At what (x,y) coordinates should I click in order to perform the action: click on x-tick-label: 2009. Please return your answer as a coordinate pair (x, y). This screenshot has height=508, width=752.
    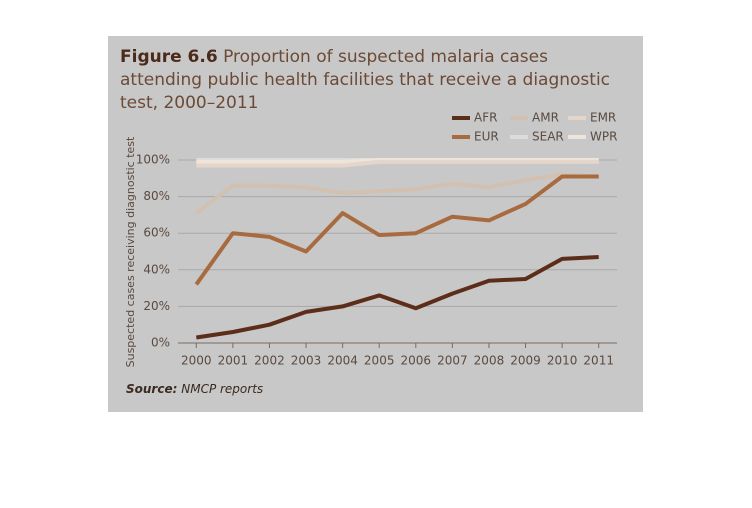
    Looking at the image, I should click on (525, 361).